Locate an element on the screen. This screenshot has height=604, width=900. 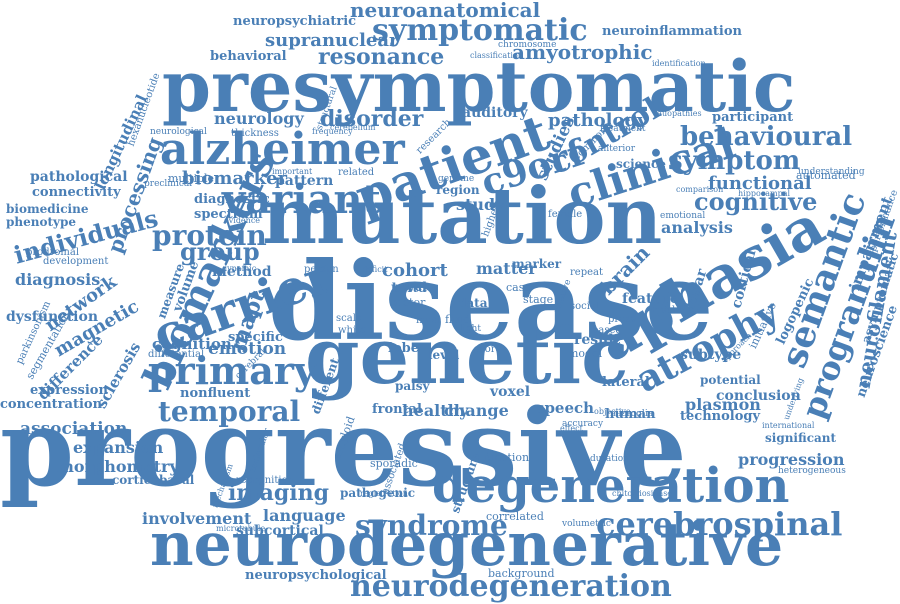
word-present: present is located at coordinates (627, 319).